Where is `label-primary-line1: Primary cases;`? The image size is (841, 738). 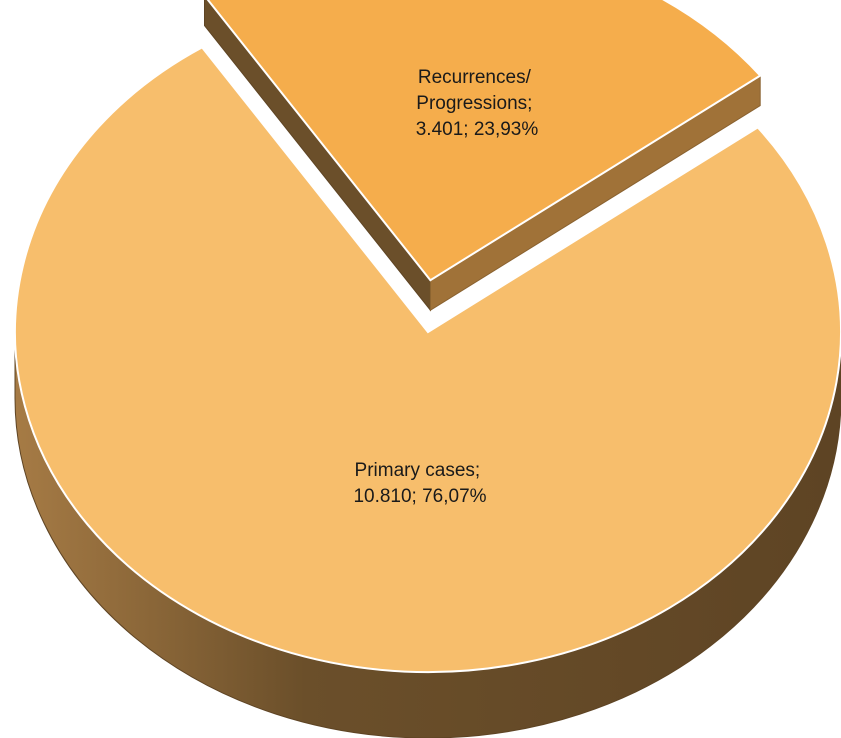
label-primary-line1: Primary cases; is located at coordinates (418, 470).